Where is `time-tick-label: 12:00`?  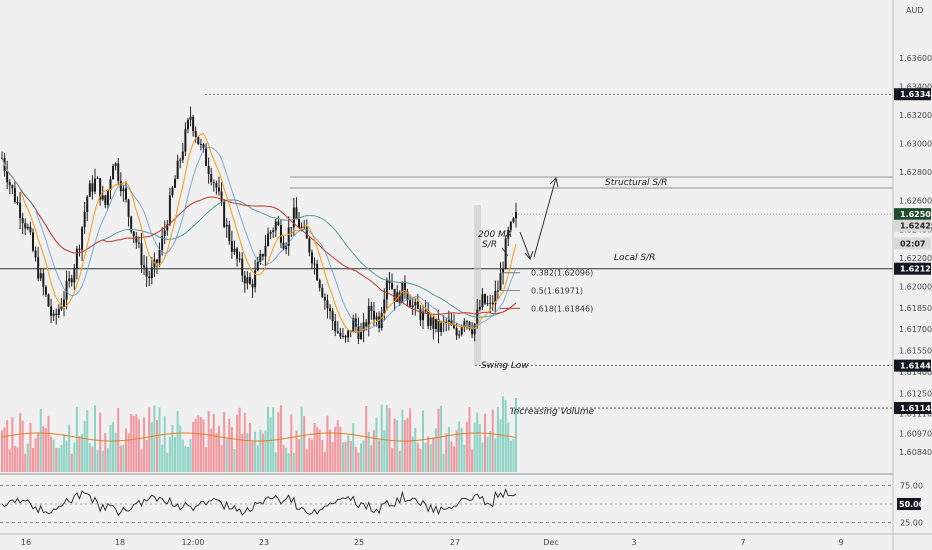 time-tick-label: 12:00 is located at coordinates (192, 542).